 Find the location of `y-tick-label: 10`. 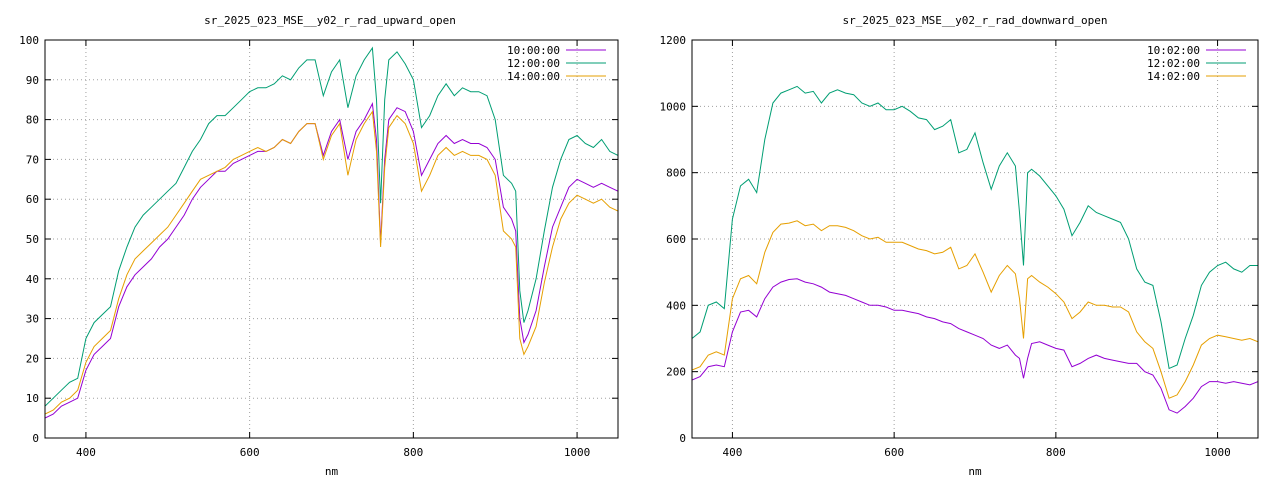

y-tick-label: 10 is located at coordinates (32, 398).